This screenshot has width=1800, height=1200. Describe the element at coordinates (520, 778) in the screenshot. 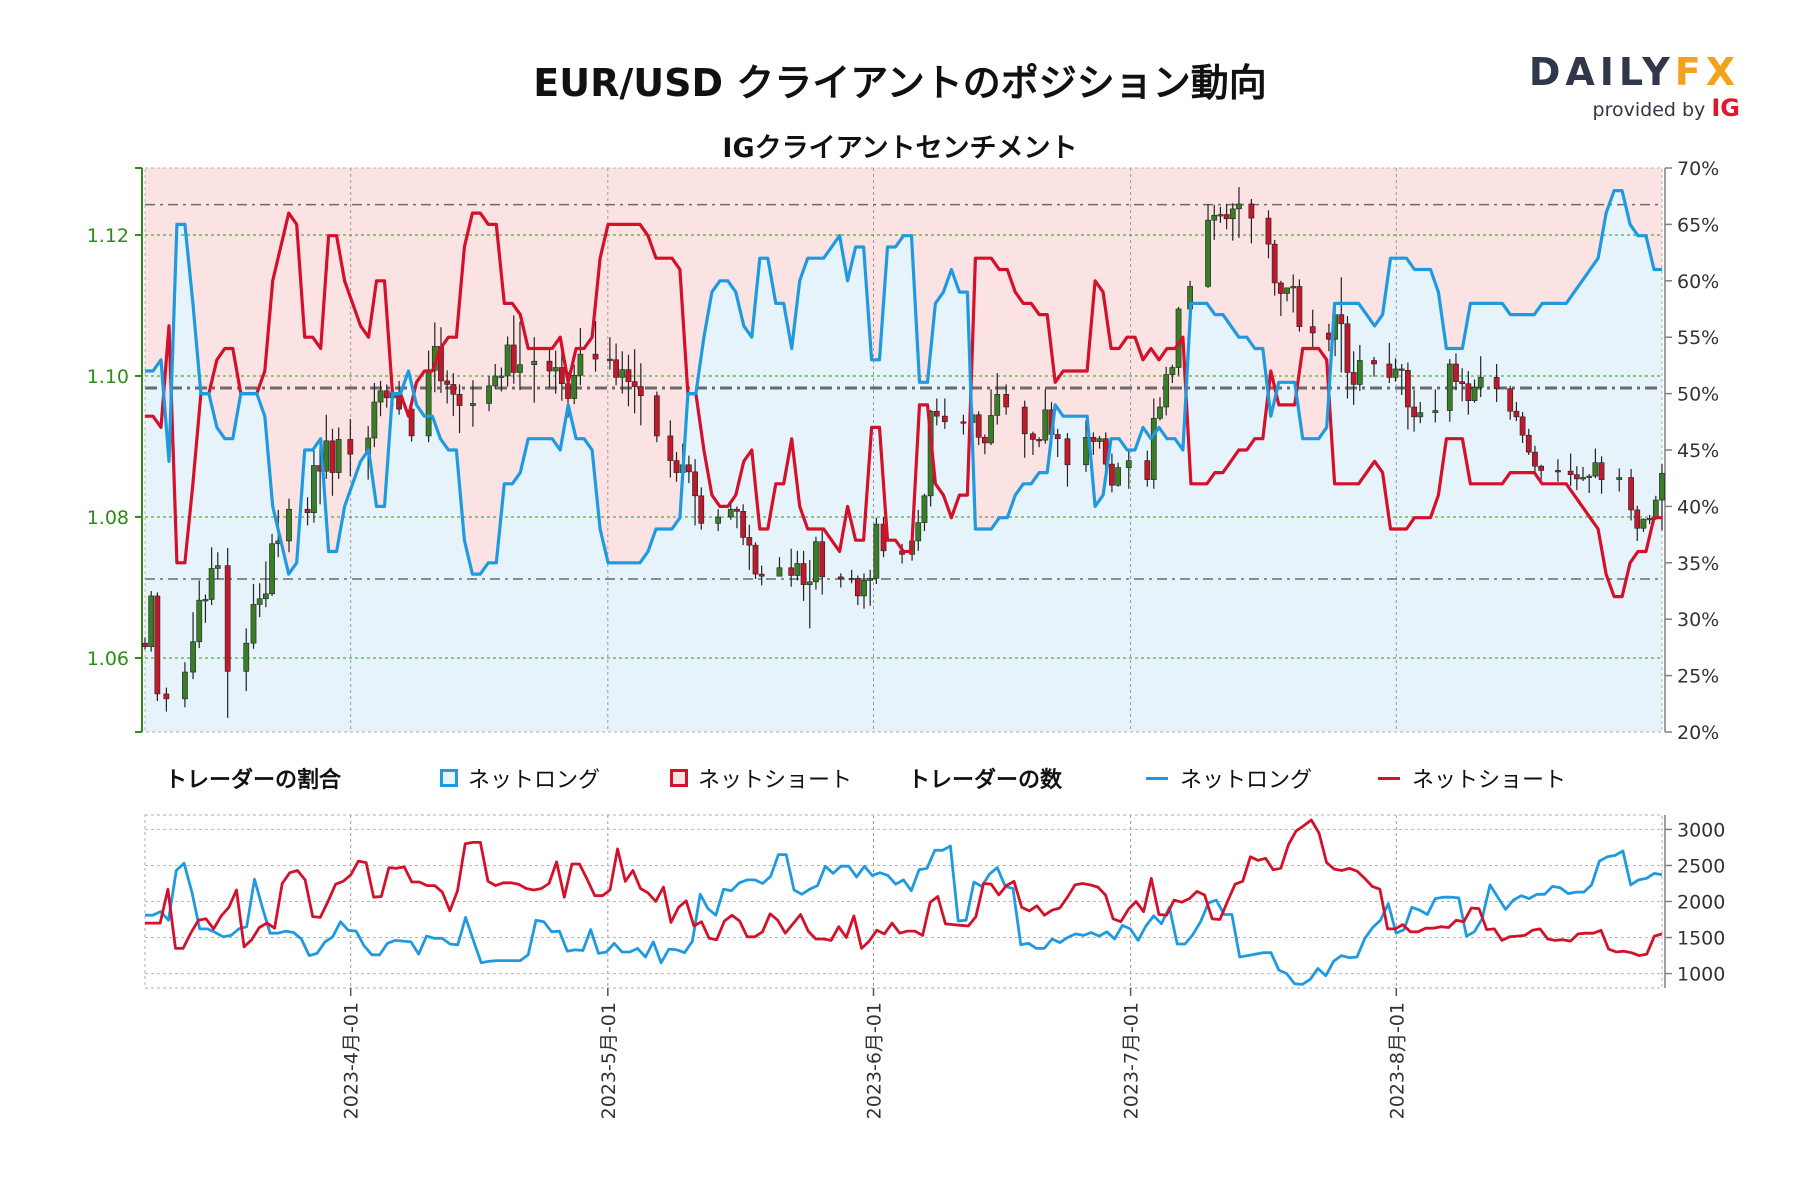

I see `legend-ratio-long-item: ネットロング` at that location.